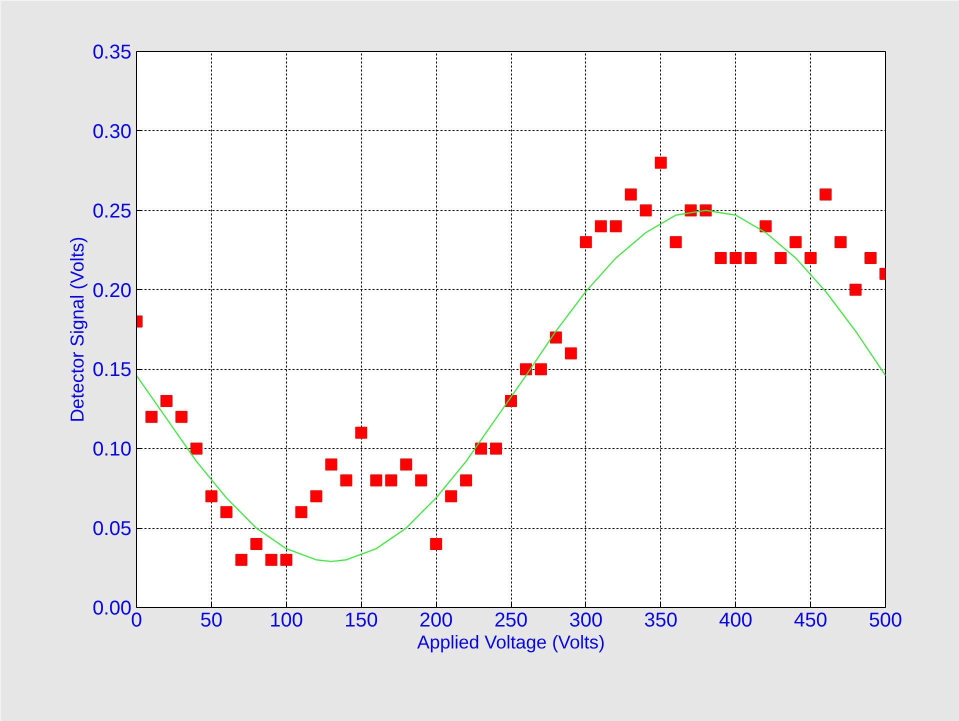  What do you see at coordinates (112, 609) in the screenshot?
I see `y-tick-label: 0.00` at bounding box center [112, 609].